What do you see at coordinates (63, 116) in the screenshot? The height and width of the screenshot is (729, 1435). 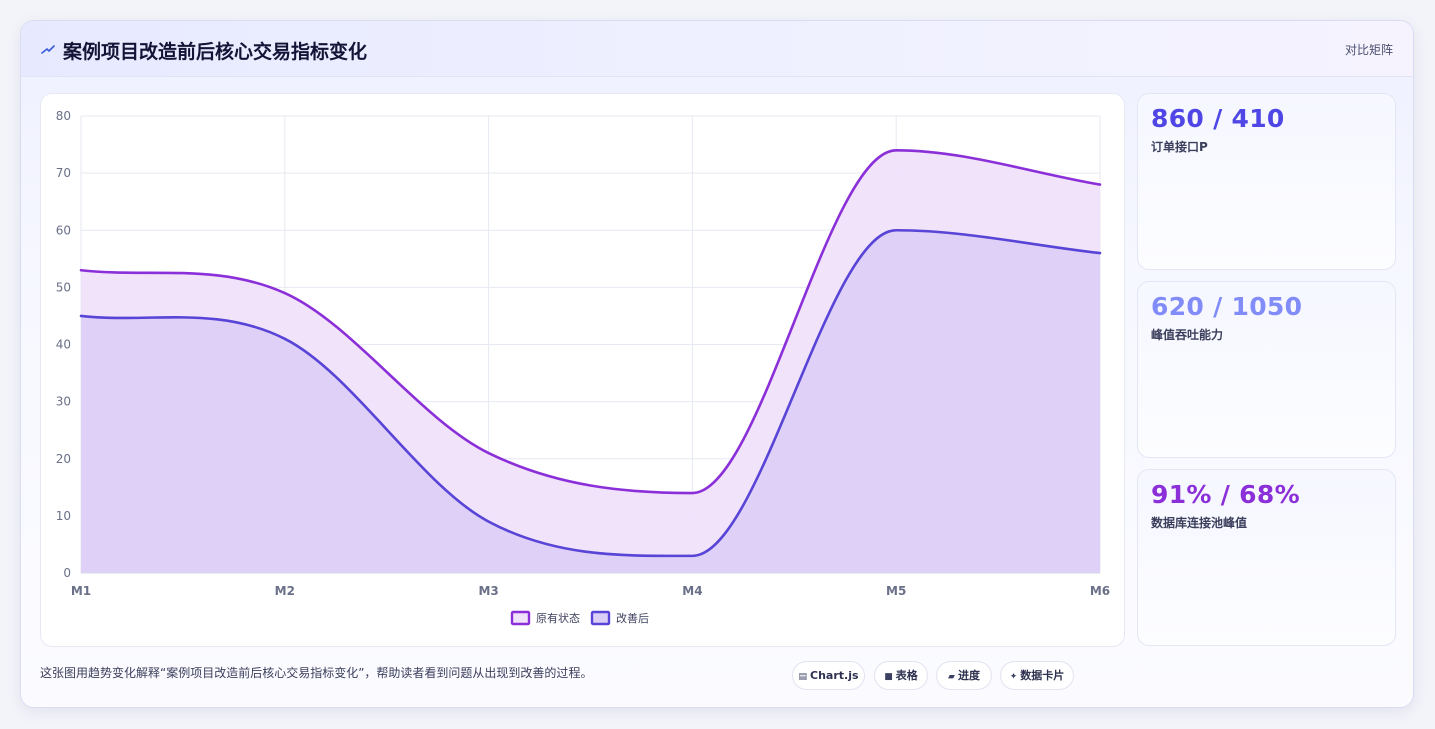 I see `y-tick-label: 80` at bounding box center [63, 116].